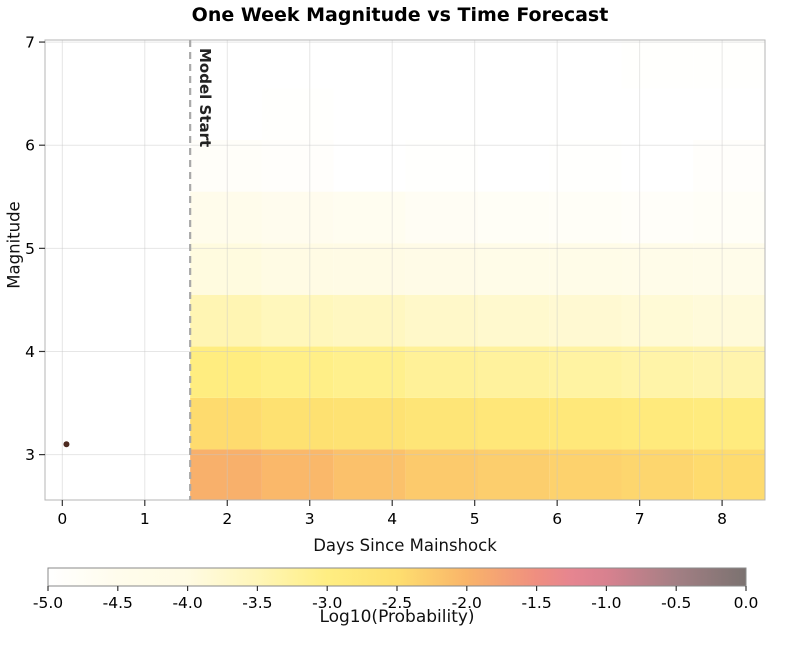 The height and width of the screenshot is (650, 800). Describe the element at coordinates (397, 577) in the screenshot. I see `colorbar-gradient` at that location.